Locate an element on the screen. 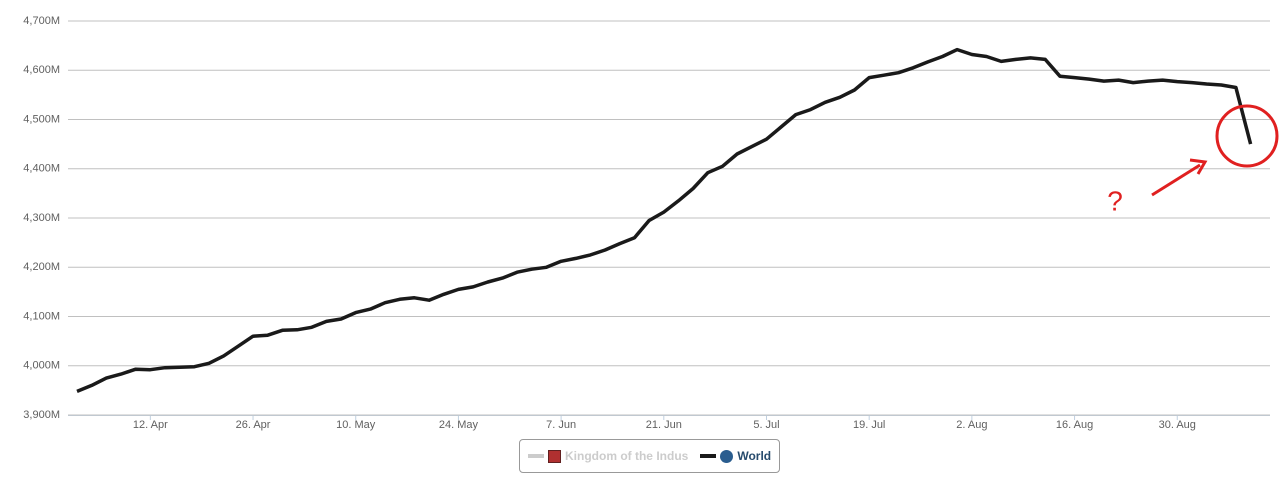 This screenshot has height=485, width=1280. y-tick-label: 4,500M is located at coordinates (41, 119).